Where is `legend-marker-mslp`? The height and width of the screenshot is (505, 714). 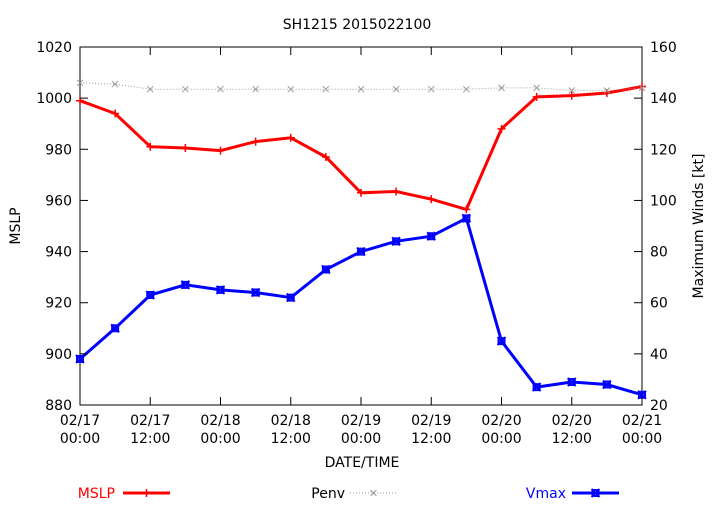
legend-marker-mslp is located at coordinates (146, 493).